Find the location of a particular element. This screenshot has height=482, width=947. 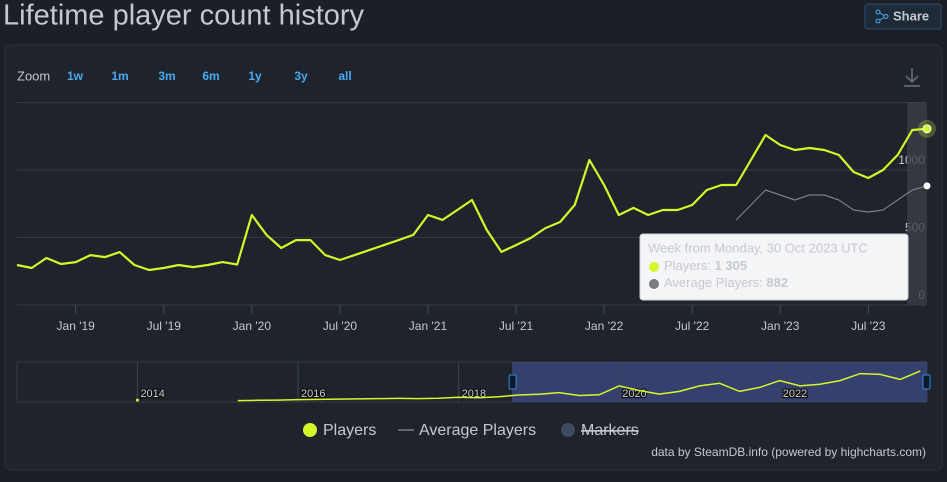

x-tick-label: Jan '21 is located at coordinates (428, 326).